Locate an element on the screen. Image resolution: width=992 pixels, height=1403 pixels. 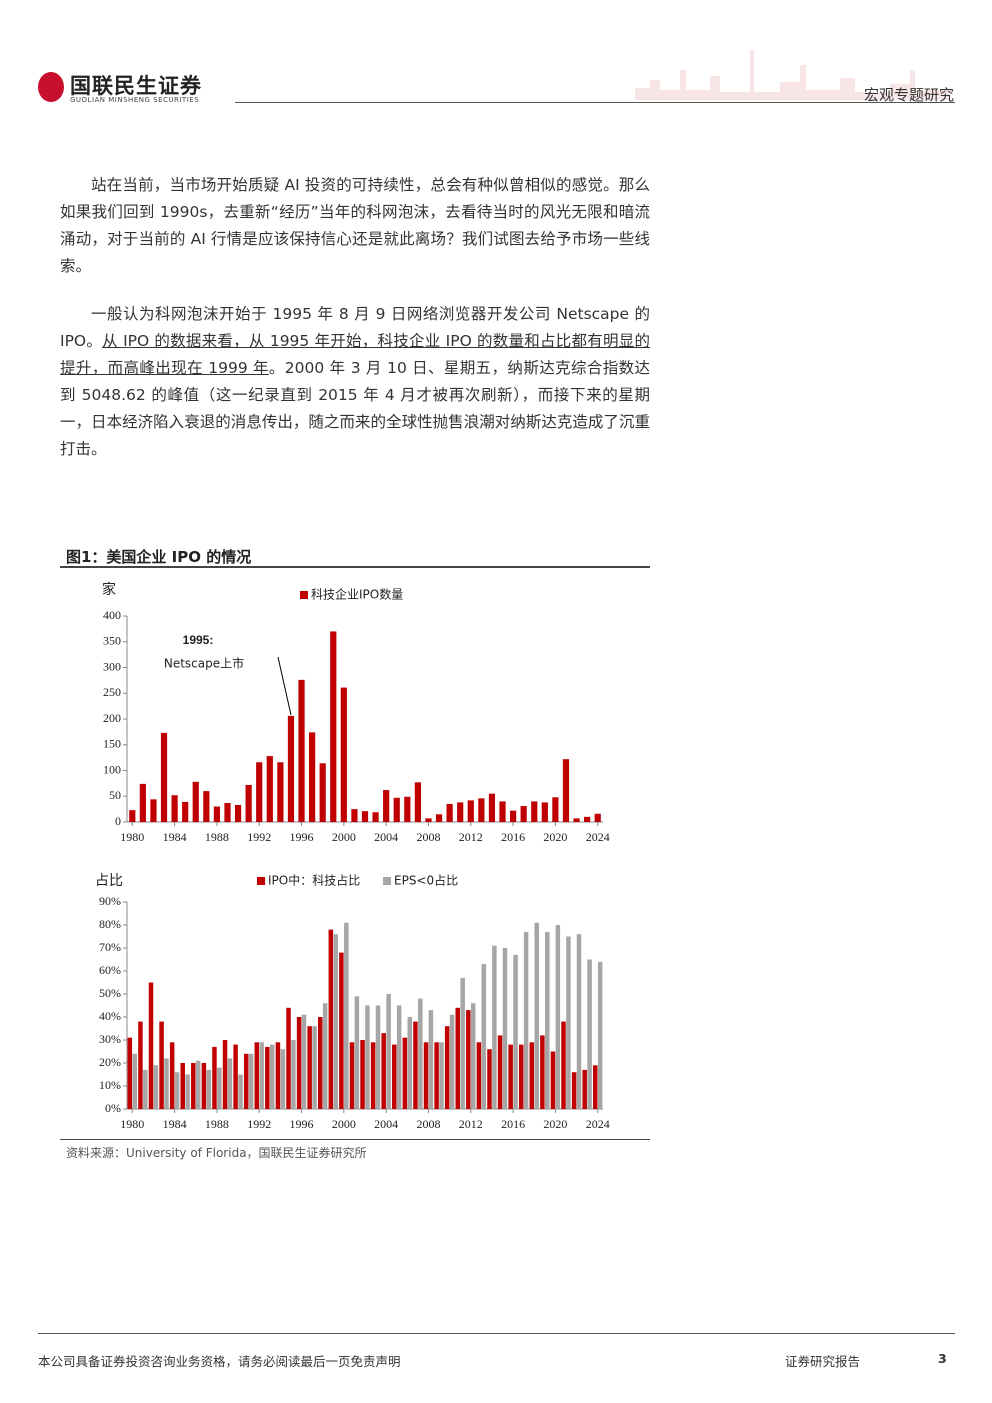
brand: 国联民生证券 is located at coordinates (136, 86).